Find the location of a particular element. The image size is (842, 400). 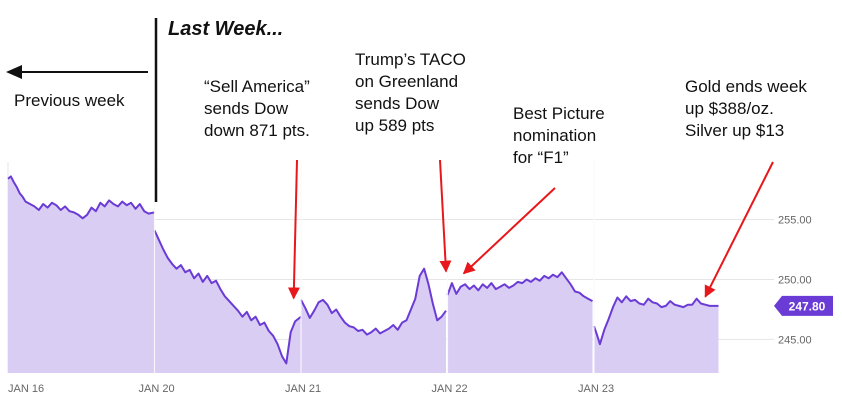

trump-taco-arrow is located at coordinates (445, 216).